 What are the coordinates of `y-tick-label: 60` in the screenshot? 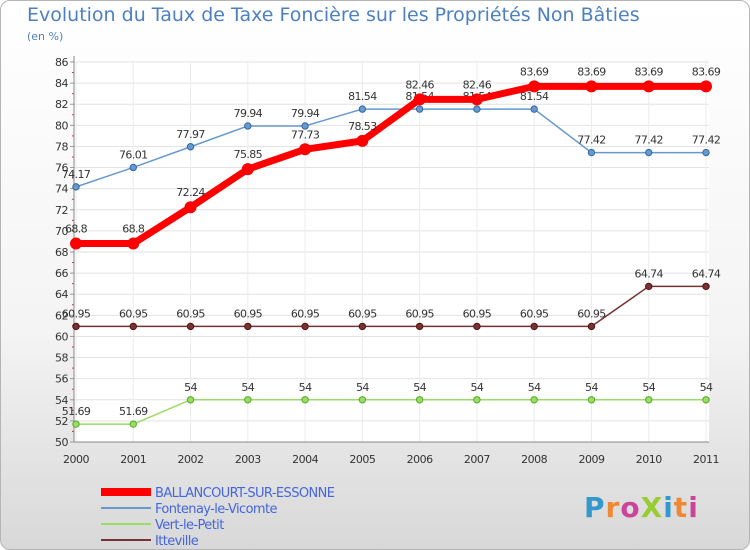 It's located at (61, 336).